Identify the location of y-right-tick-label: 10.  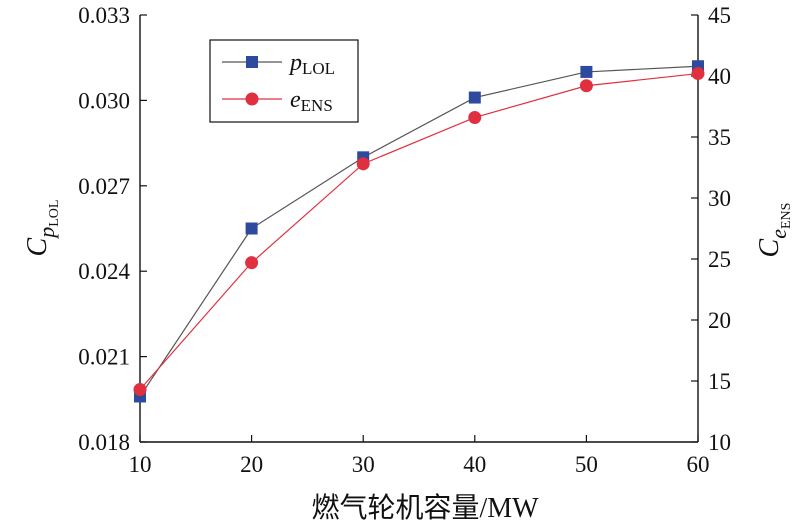
(719, 442).